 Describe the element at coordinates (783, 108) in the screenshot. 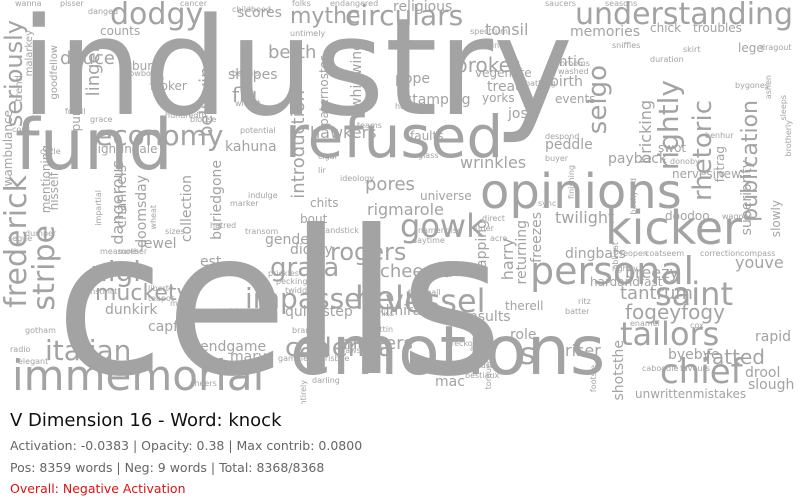

I see `cloud-word: sleeps` at that location.